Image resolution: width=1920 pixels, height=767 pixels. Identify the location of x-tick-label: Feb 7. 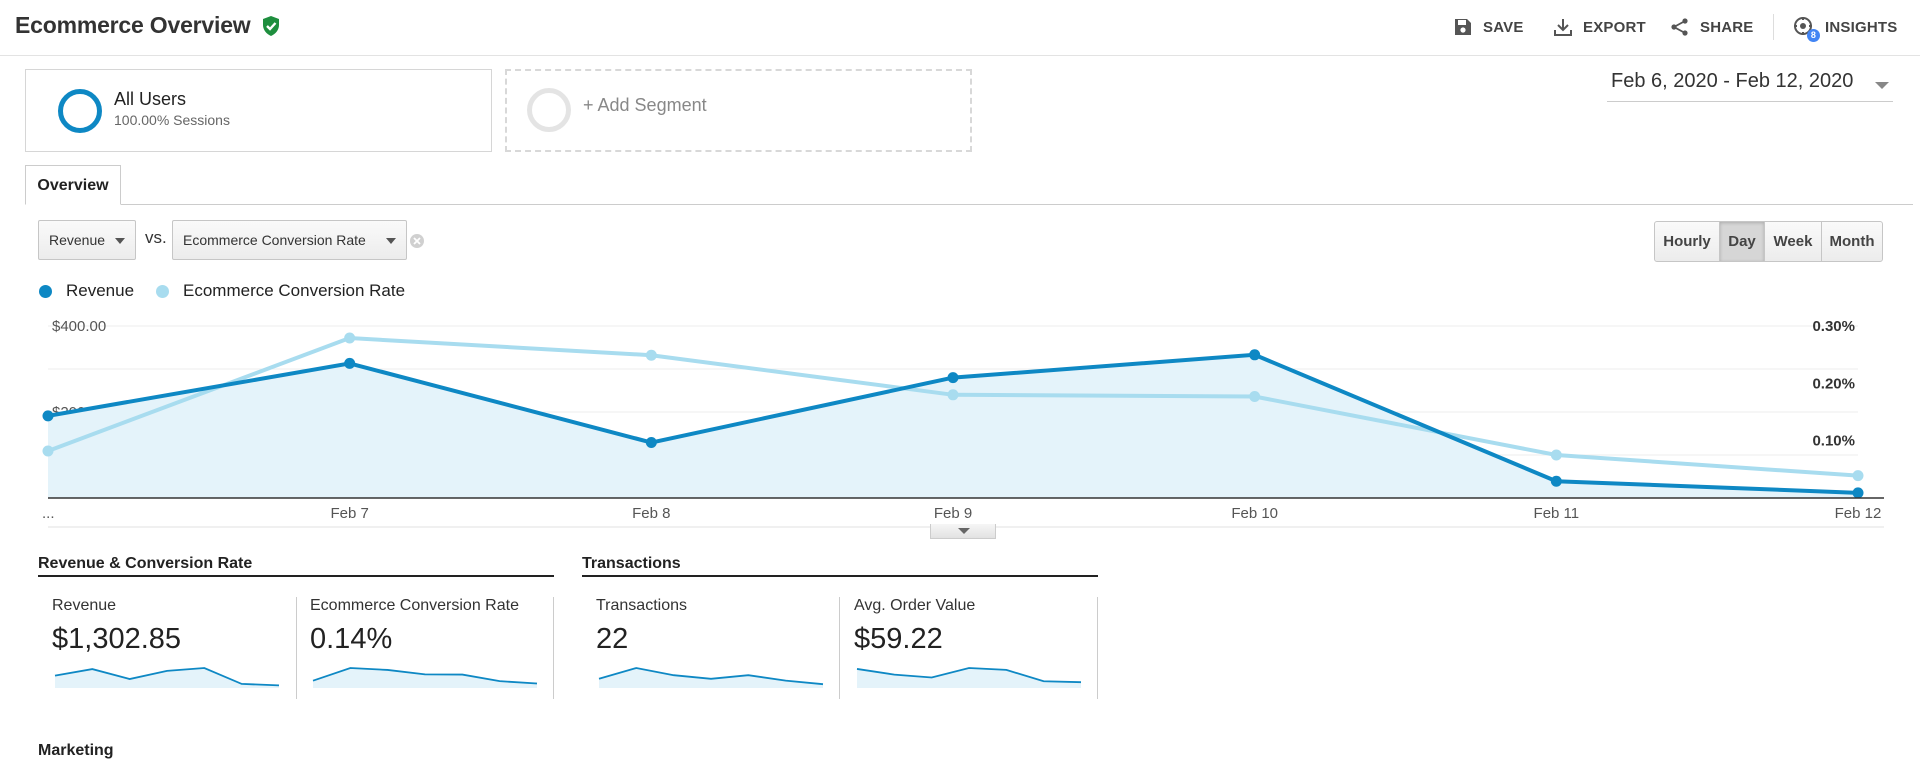
(349, 513).